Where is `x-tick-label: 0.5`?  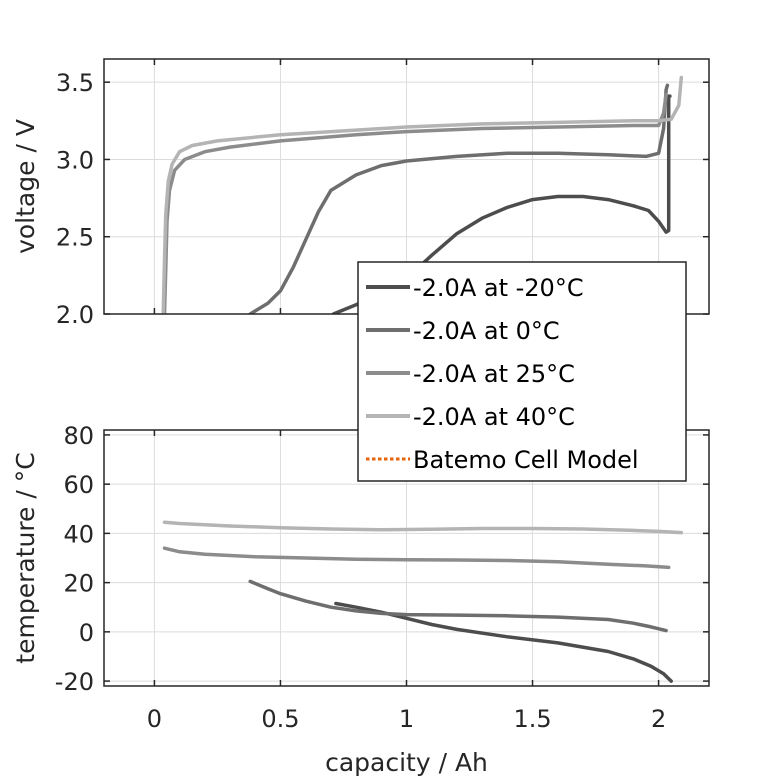
x-tick-label: 0.5 is located at coordinates (280, 719).